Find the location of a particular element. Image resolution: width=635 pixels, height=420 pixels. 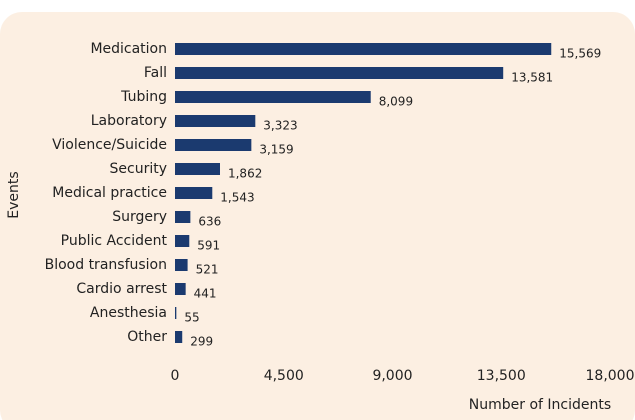

x-tick-label: 13,500 is located at coordinates (501, 376).